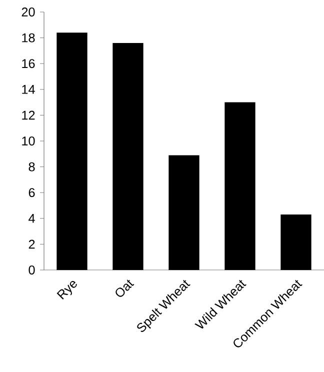  Describe the element at coordinates (125, 288) in the screenshot. I see `x-tick-label: Oat` at that location.